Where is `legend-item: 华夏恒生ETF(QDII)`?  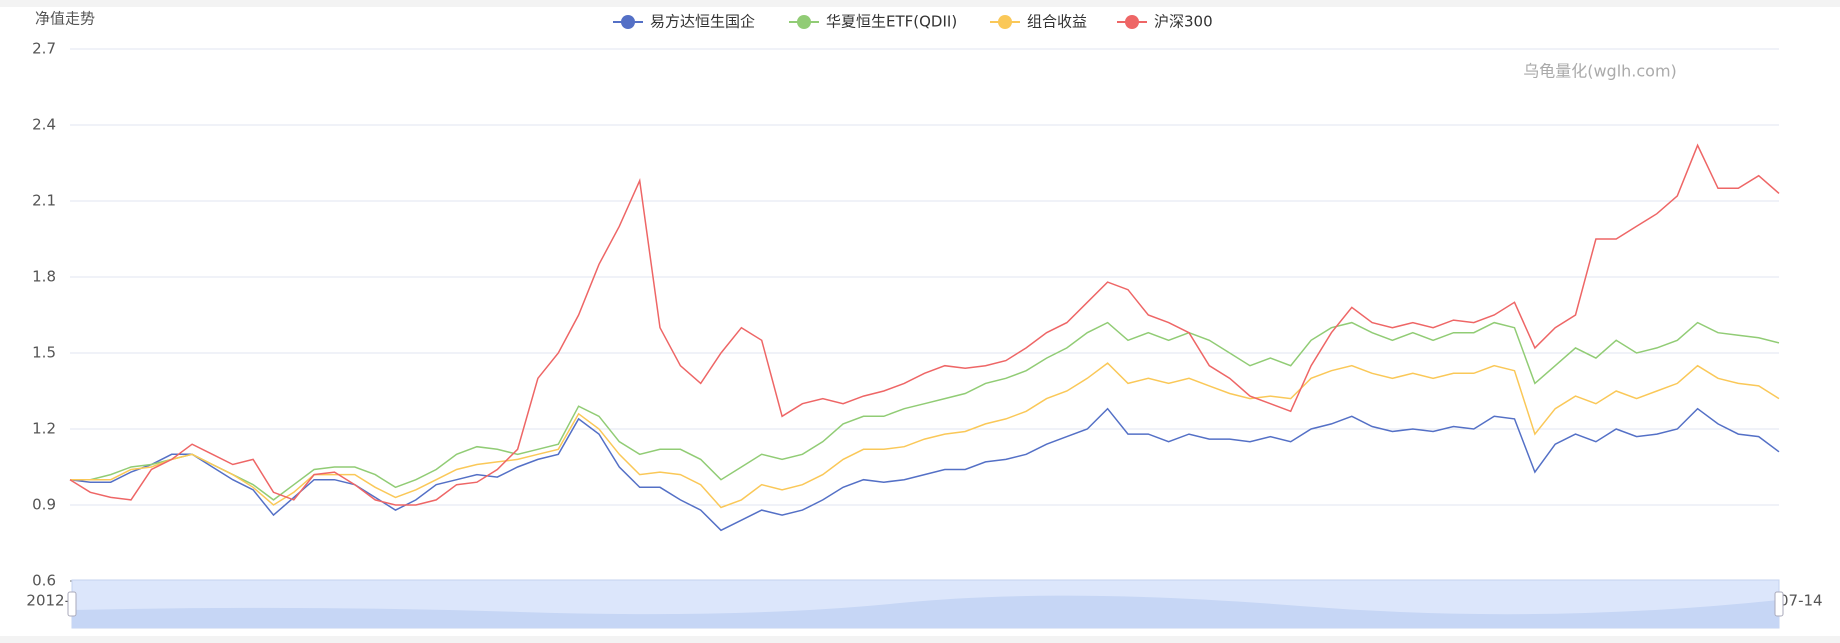
legend-item: 华夏恒生ETF(QDII) is located at coordinates (873, 22).